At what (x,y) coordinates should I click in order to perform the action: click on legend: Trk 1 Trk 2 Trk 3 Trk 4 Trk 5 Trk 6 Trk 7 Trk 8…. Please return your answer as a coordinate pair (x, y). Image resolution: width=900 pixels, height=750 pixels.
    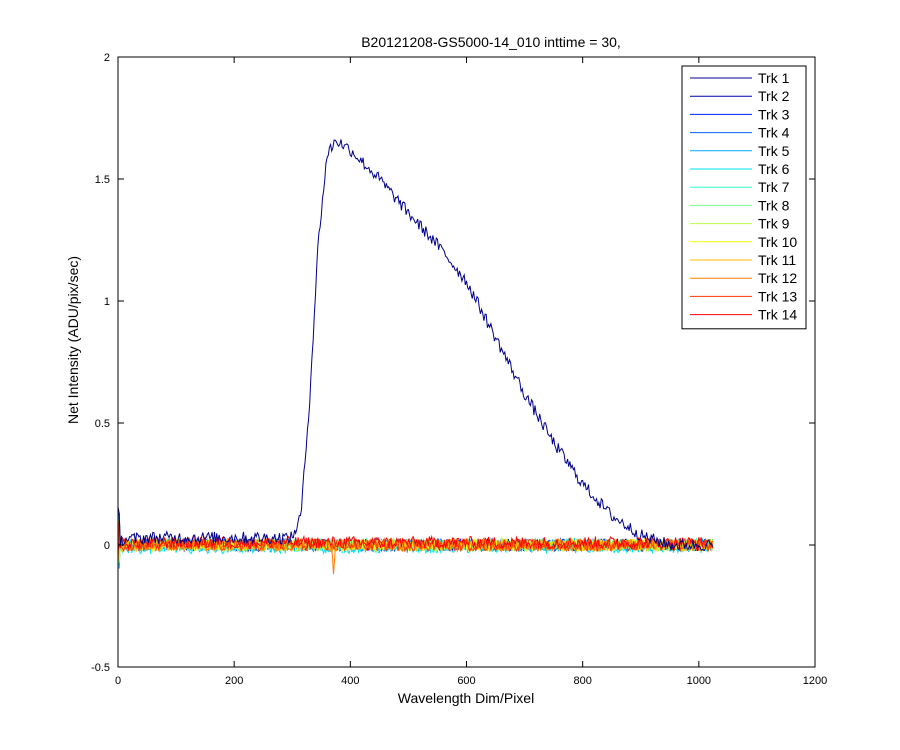
    Looking at the image, I should click on (744, 197).